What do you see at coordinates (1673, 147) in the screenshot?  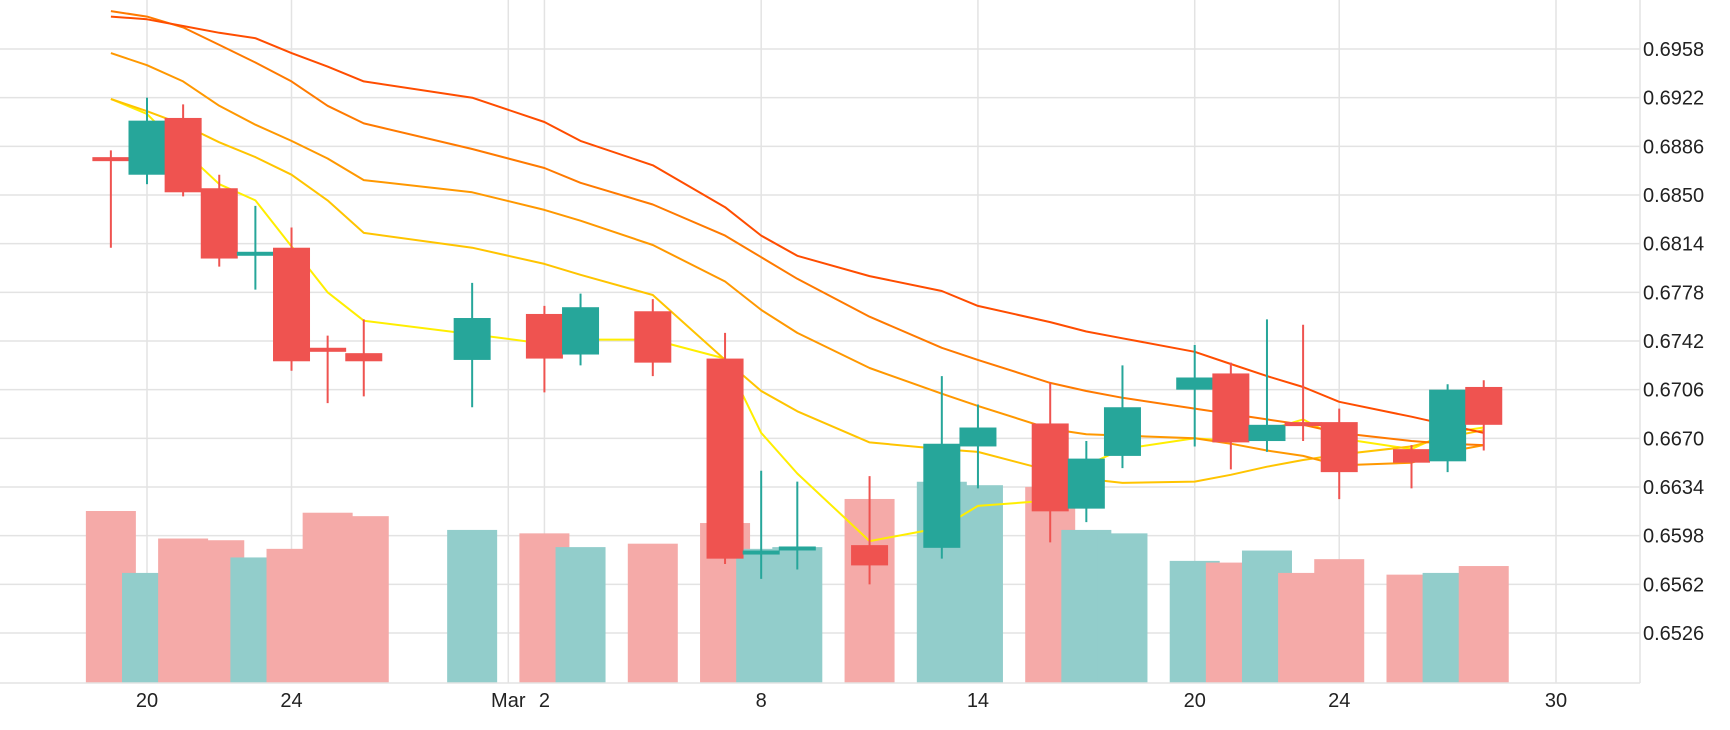 I see `y-tick-label: 0.6886` at bounding box center [1673, 147].